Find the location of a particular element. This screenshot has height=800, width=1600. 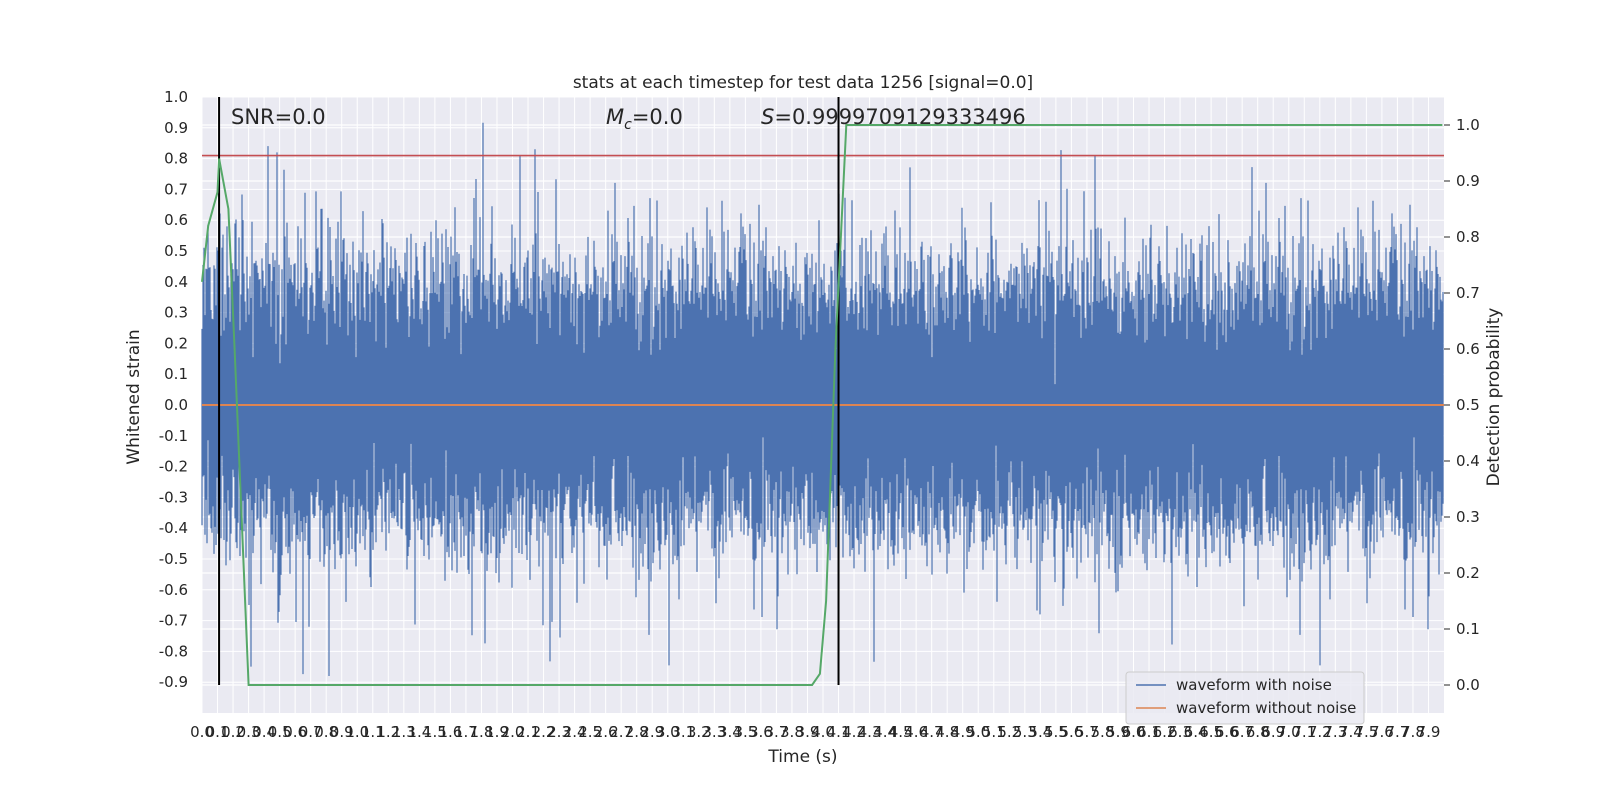

x-tick-label: 2.5 is located at coordinates (590, 732).